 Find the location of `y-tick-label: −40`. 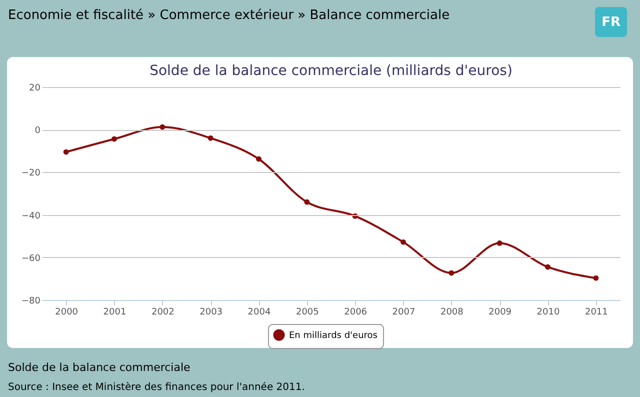

y-tick-label: −40 is located at coordinates (31, 216).